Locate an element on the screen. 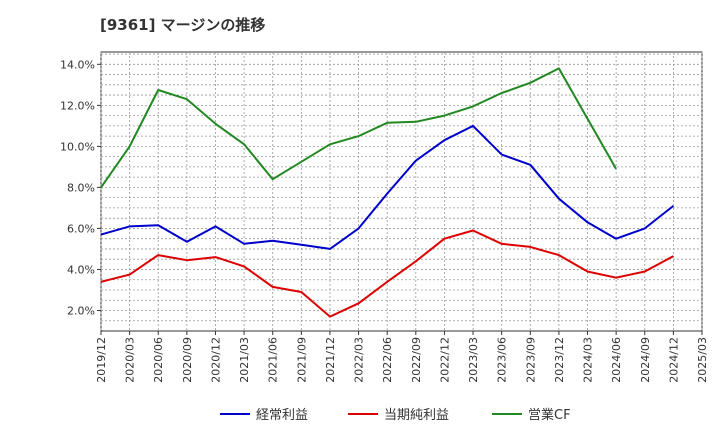 The image size is (720, 440). x-tick-label: 2024/03 is located at coordinates (588, 360).